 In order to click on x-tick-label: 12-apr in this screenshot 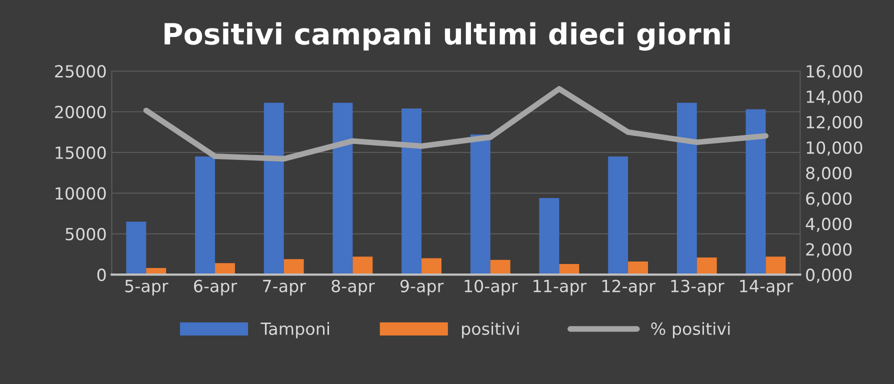, I will do `click(629, 288)`.